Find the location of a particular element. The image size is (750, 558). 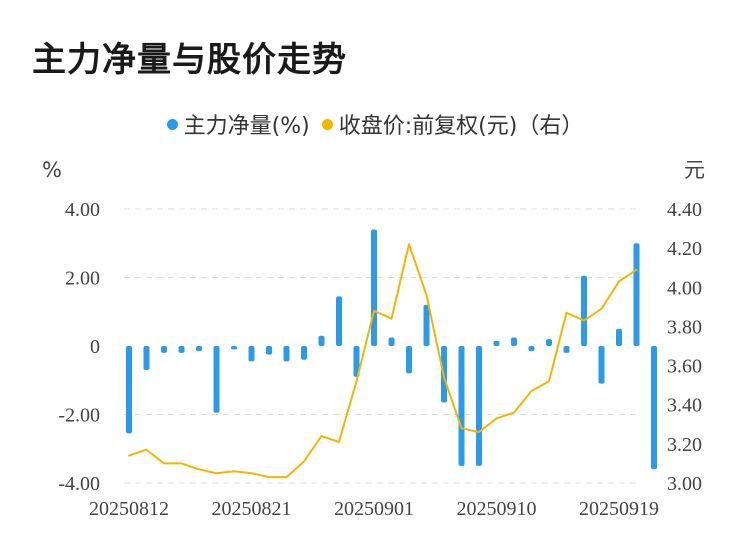

y-right-tick-label: 3.40 is located at coordinates (684, 406).